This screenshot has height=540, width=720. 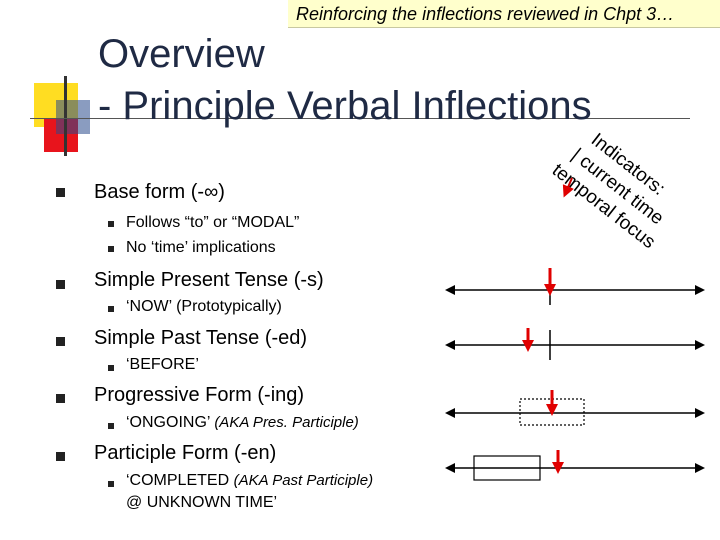 I want to click on bullet-participle: Participle Form (-en), so click(x=185, y=453).